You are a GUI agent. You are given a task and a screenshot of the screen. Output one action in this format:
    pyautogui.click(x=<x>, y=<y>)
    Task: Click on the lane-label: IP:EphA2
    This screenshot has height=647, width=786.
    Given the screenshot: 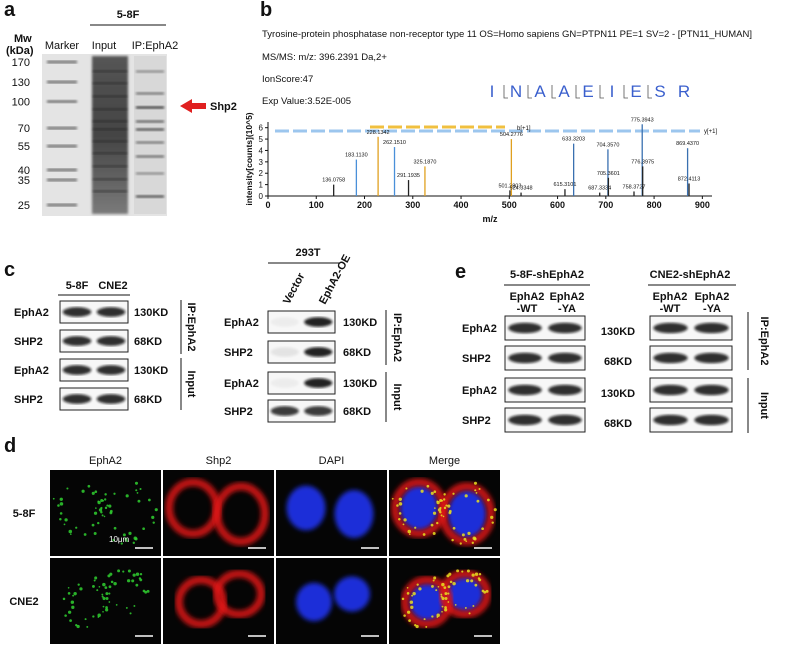 What is the action you would take?
    pyautogui.click(x=155, y=46)
    